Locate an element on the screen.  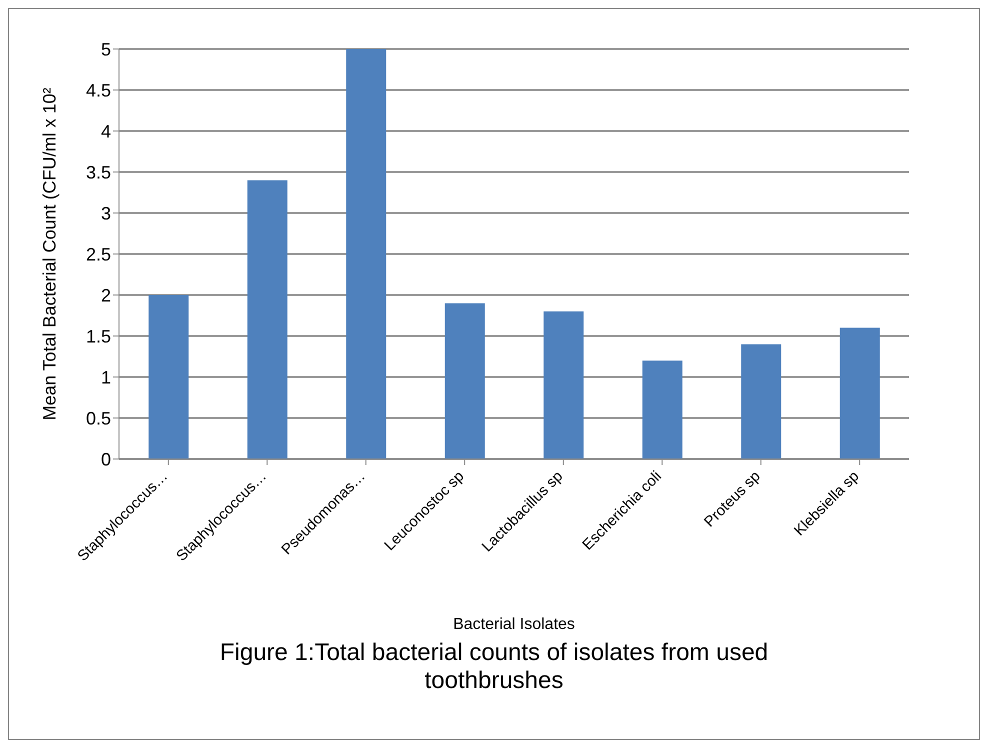
y-tick-label: 3.5 is located at coordinates (98, 172).